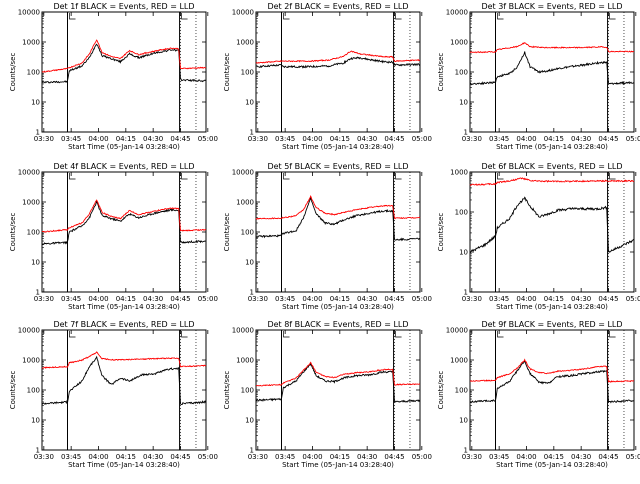 Image resolution: width=640 pixels, height=484 pixels. What do you see at coordinates (337, 166) in the screenshot?
I see `chart-title: Det 5f BLACK = Events, RED = LLD` at bounding box center [337, 166].